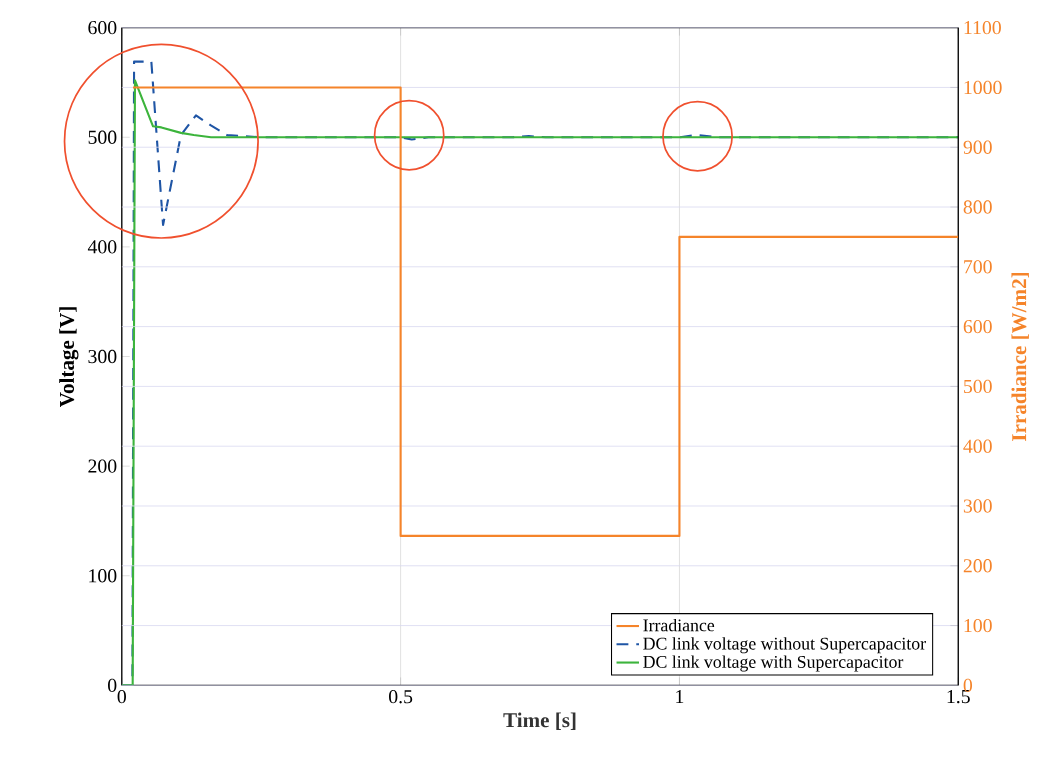 Image resolution: width=1058 pixels, height=768 pixels. What do you see at coordinates (102, 27) in the screenshot?
I see `y-tick-label: 600` at bounding box center [102, 27].